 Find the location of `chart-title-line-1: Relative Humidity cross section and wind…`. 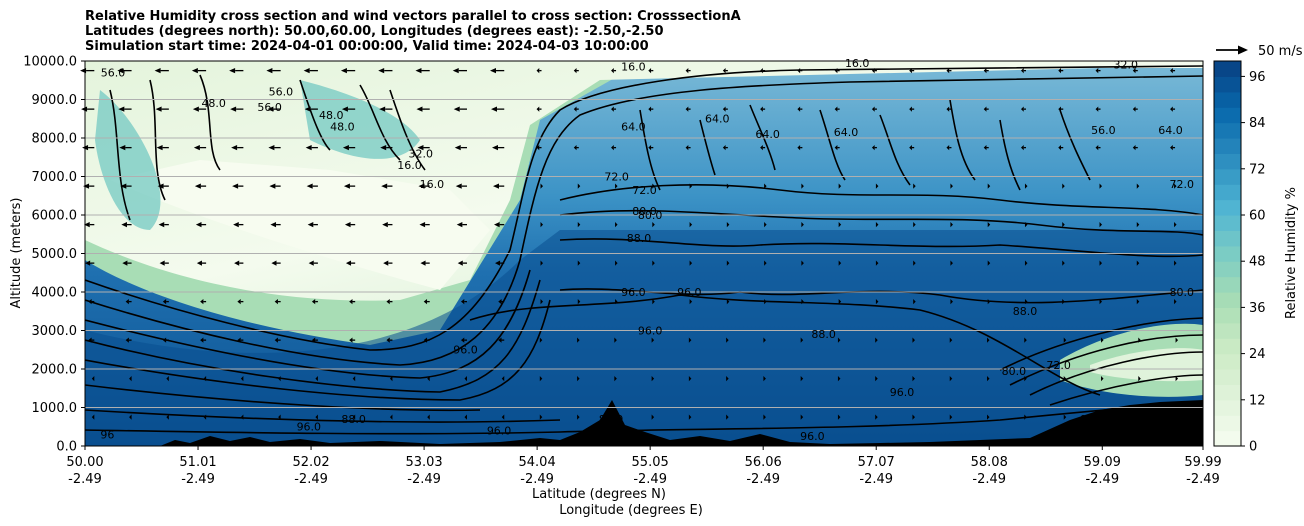

chart-title-line-1: Relative Humidity cross section and wind… is located at coordinates (413, 16).